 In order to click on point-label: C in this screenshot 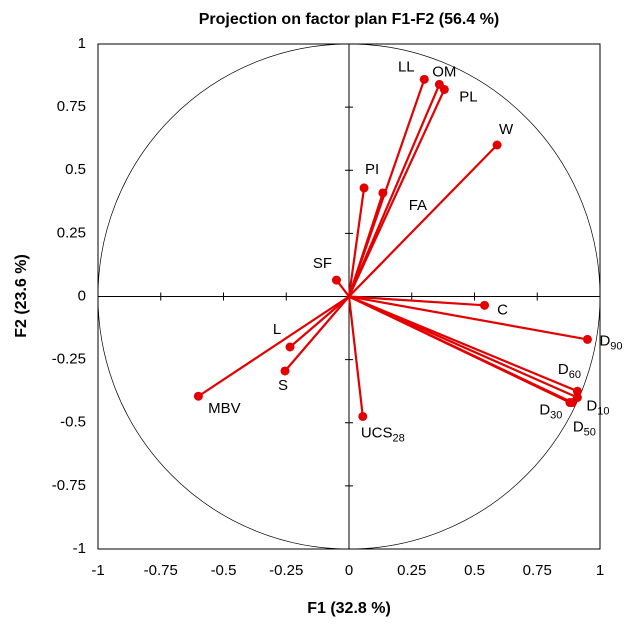, I will do `click(502, 309)`.